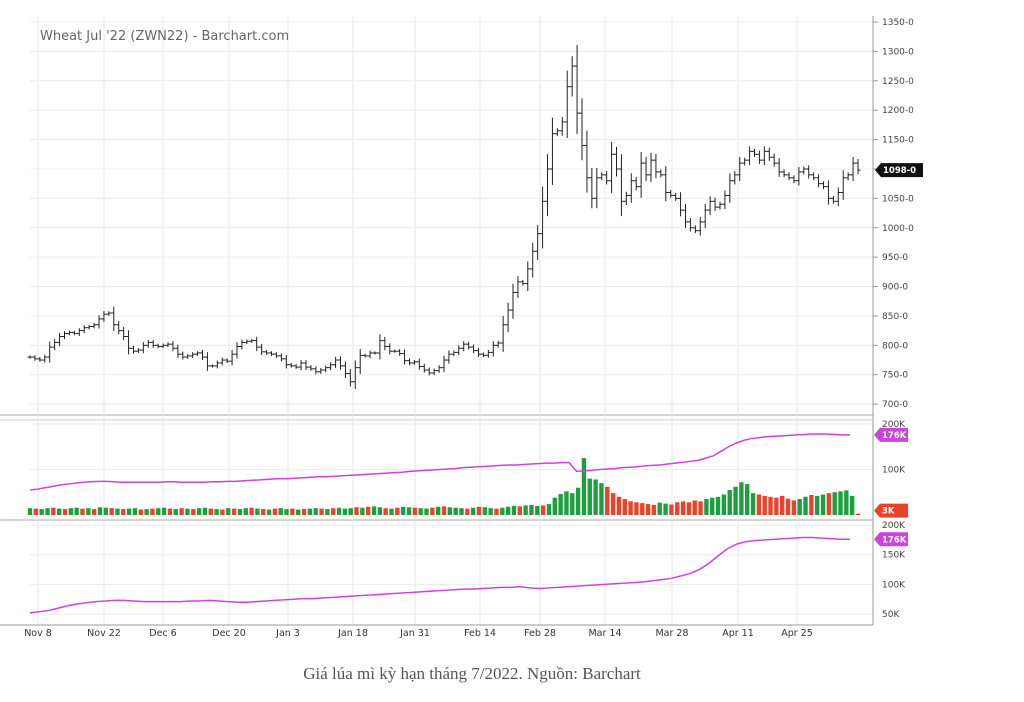 This screenshot has width=1024, height=702. I want to click on x-tick-label: Nov 22, so click(104, 633).